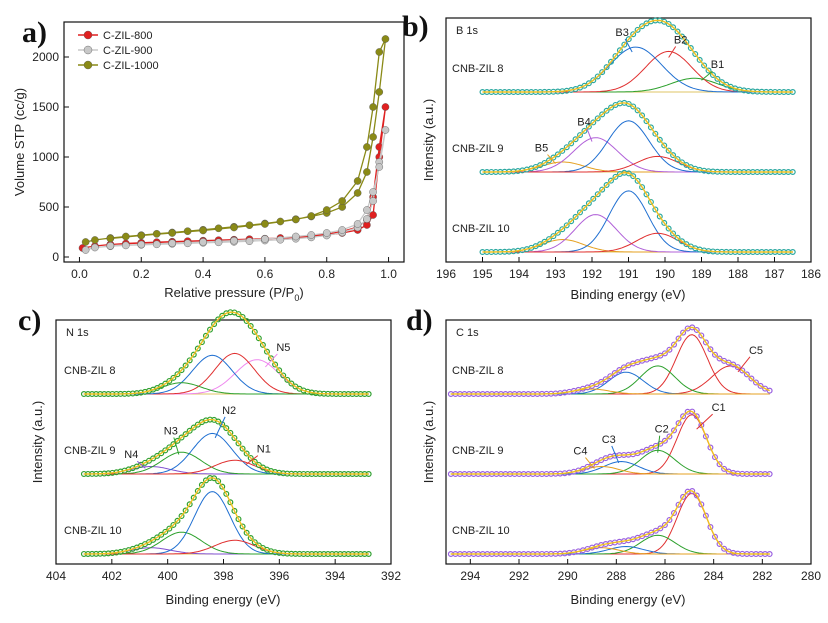  Describe the element at coordinates (128, 36) in the screenshot. I see `legend-label: C-ZIL-800` at that location.